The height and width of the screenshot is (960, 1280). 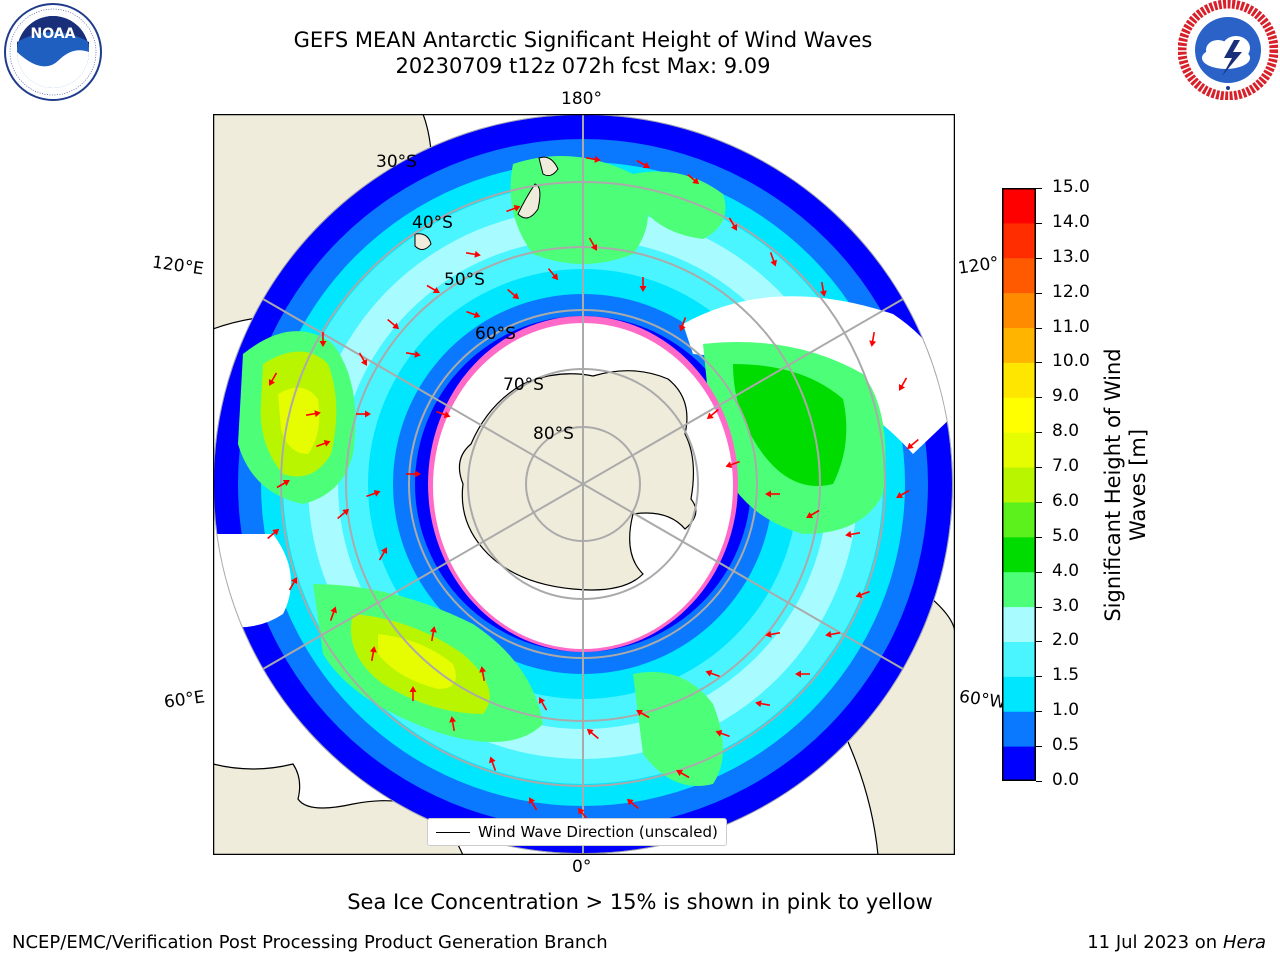 What do you see at coordinates (1066, 745) in the screenshot?
I see `colorbar-tick-label: 0.5` at bounding box center [1066, 745].